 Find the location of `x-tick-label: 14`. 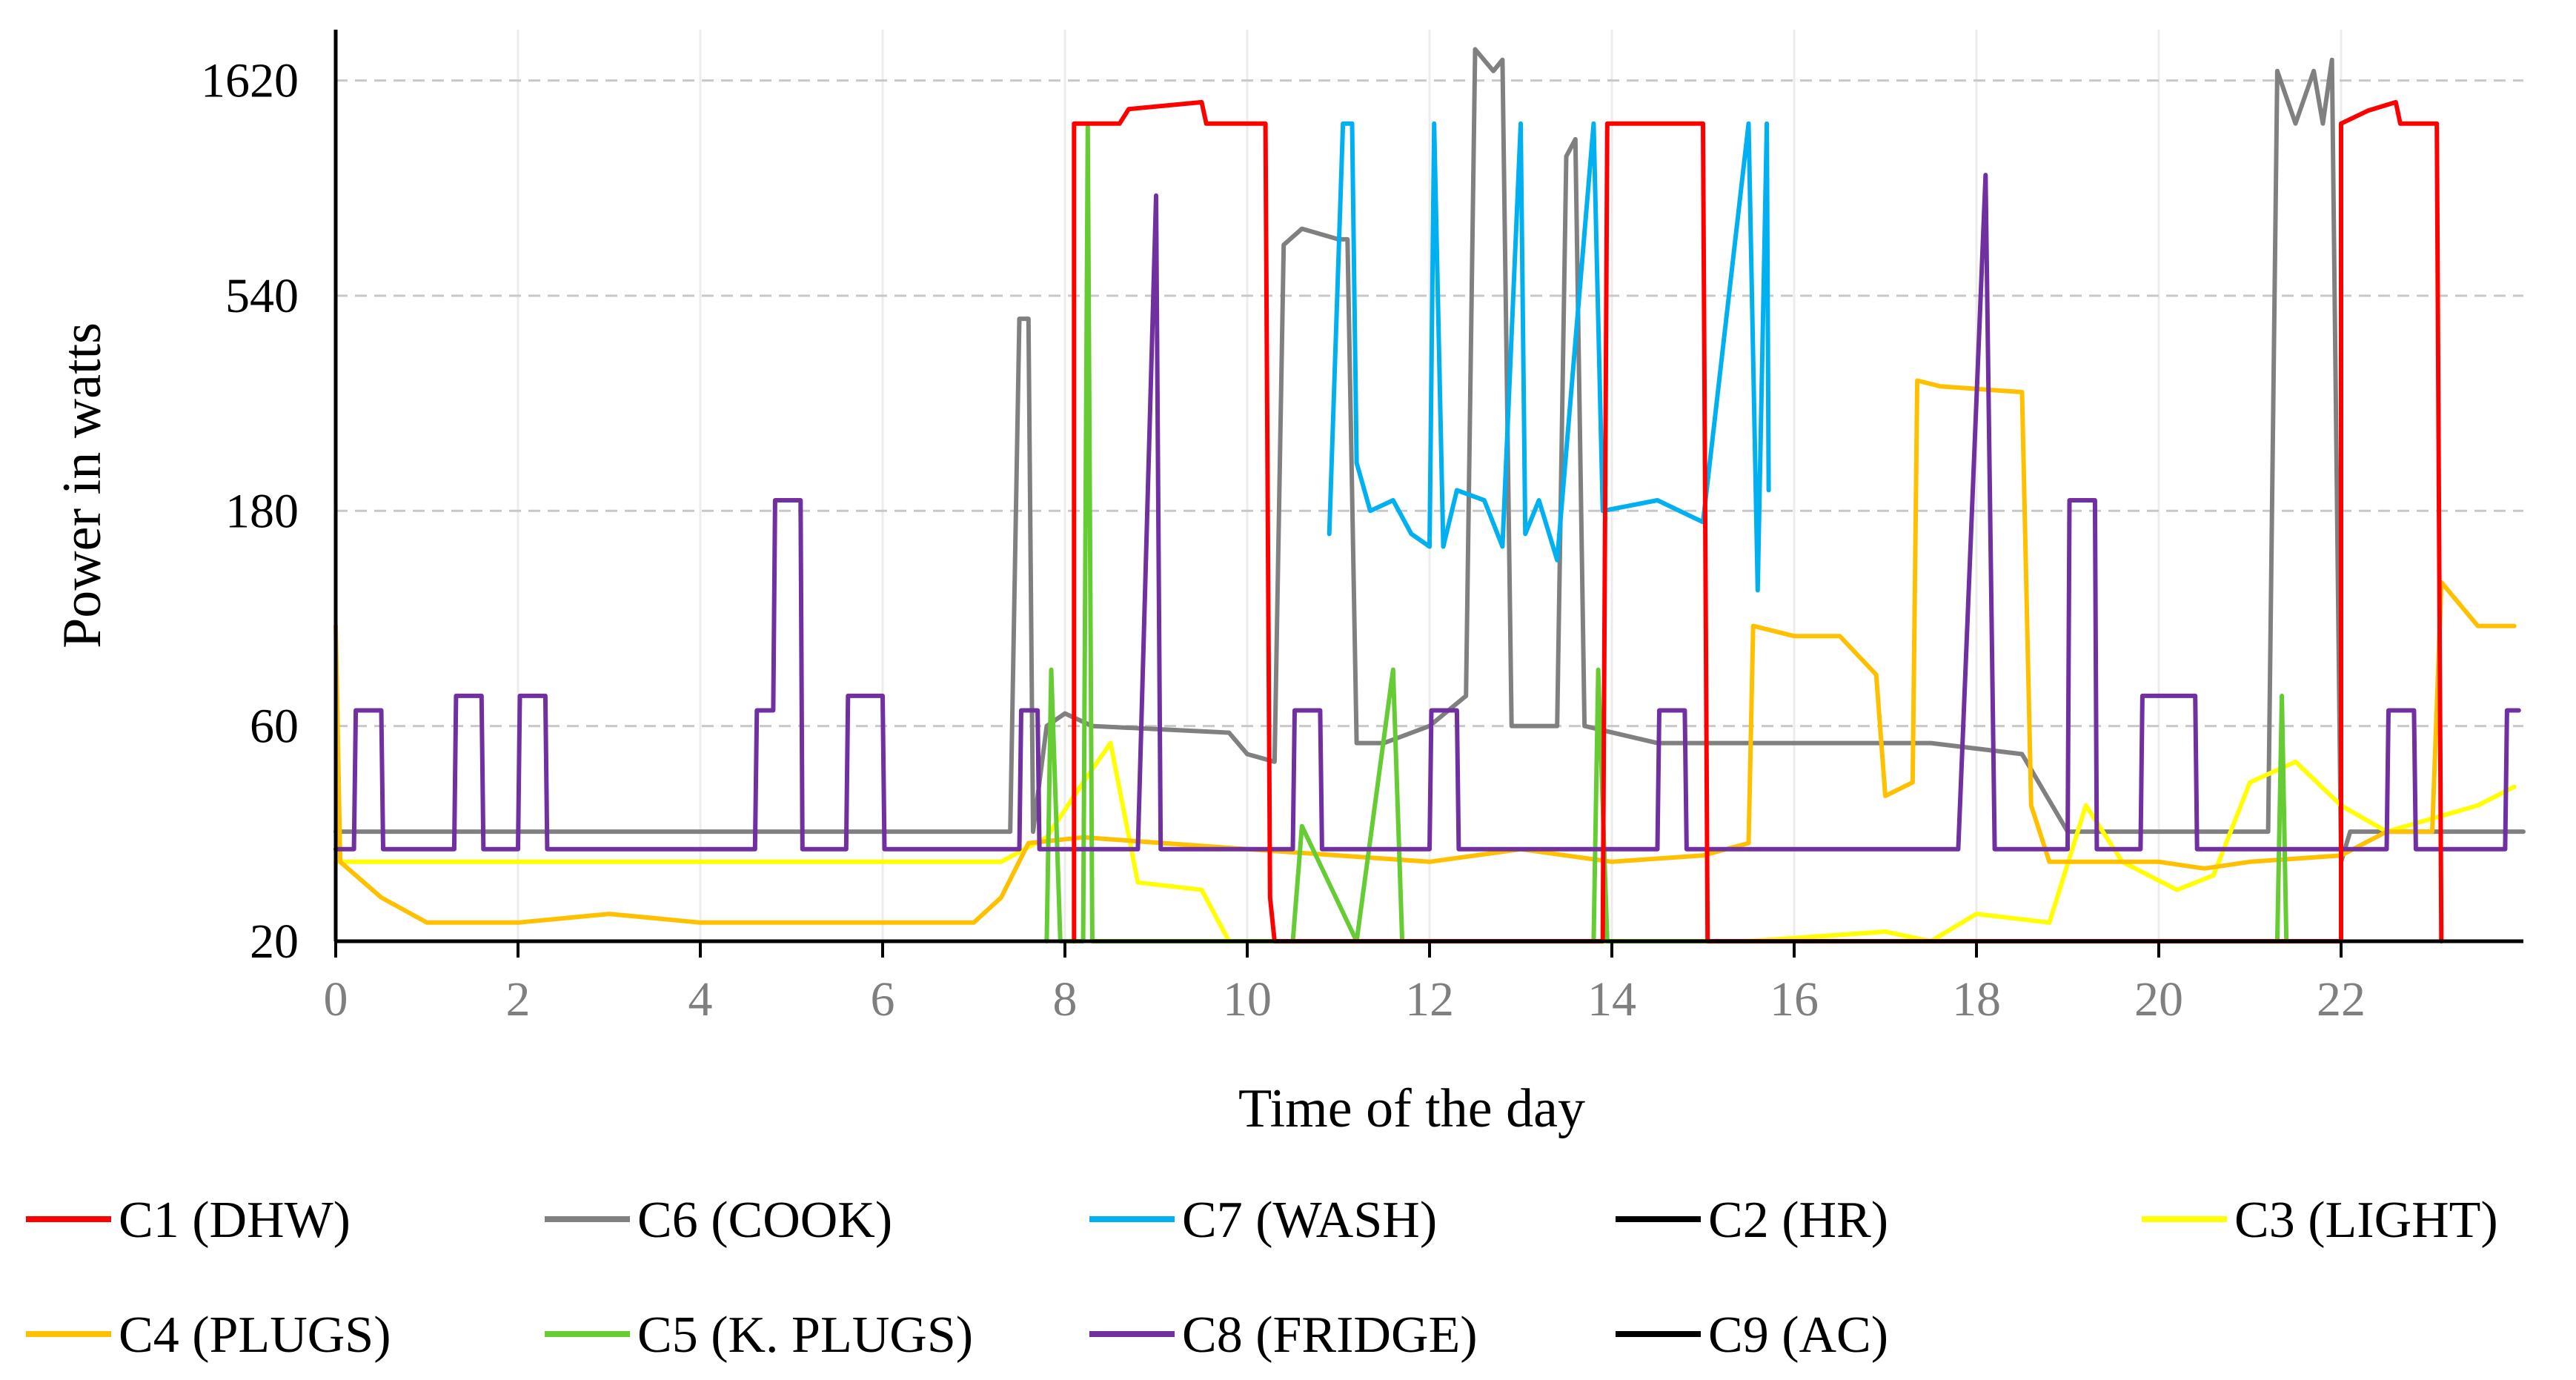

x-tick-label: 14 is located at coordinates (1611, 999).